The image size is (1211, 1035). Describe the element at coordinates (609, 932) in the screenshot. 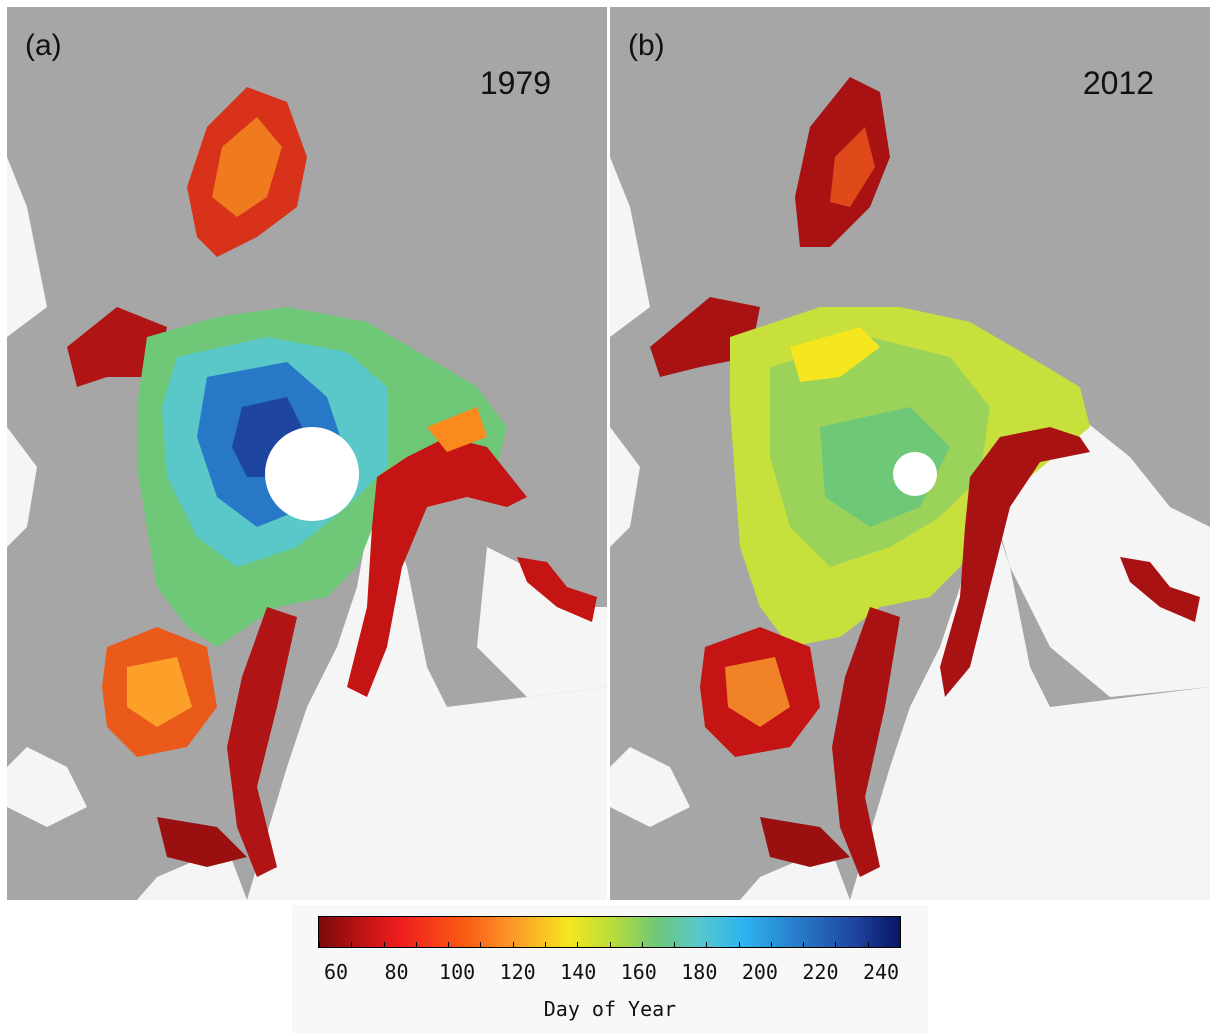

I see `colorbar-gradient` at that location.